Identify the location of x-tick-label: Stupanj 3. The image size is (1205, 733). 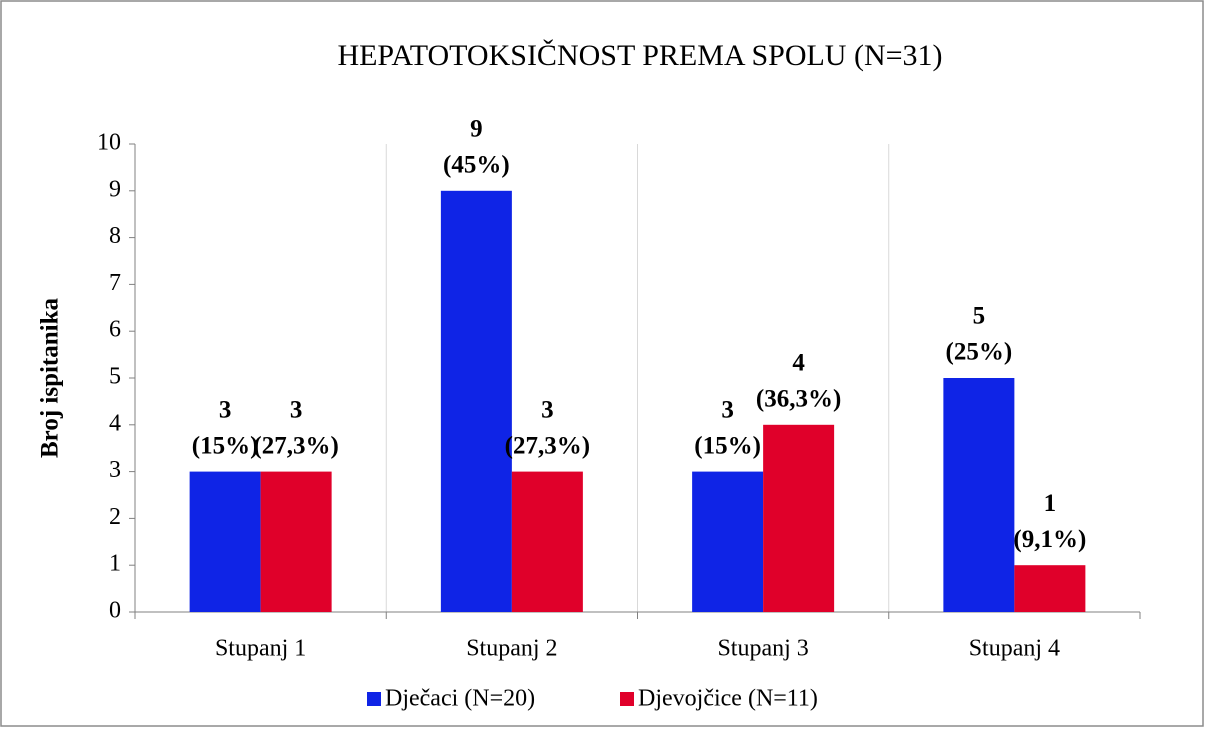
(762, 649).